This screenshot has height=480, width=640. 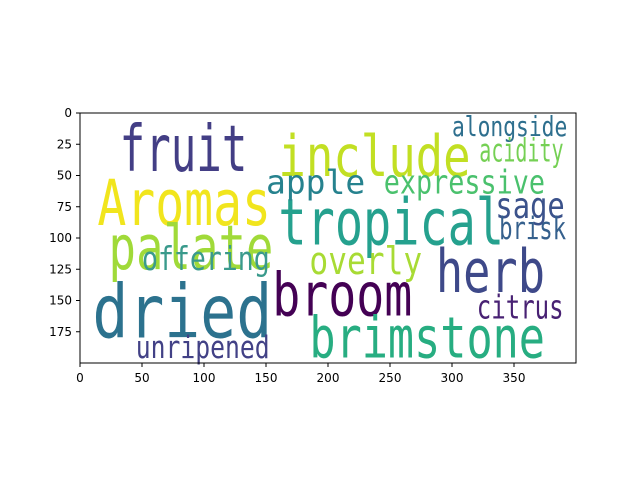 I want to click on x-tick-label: 150, so click(x=266, y=378).